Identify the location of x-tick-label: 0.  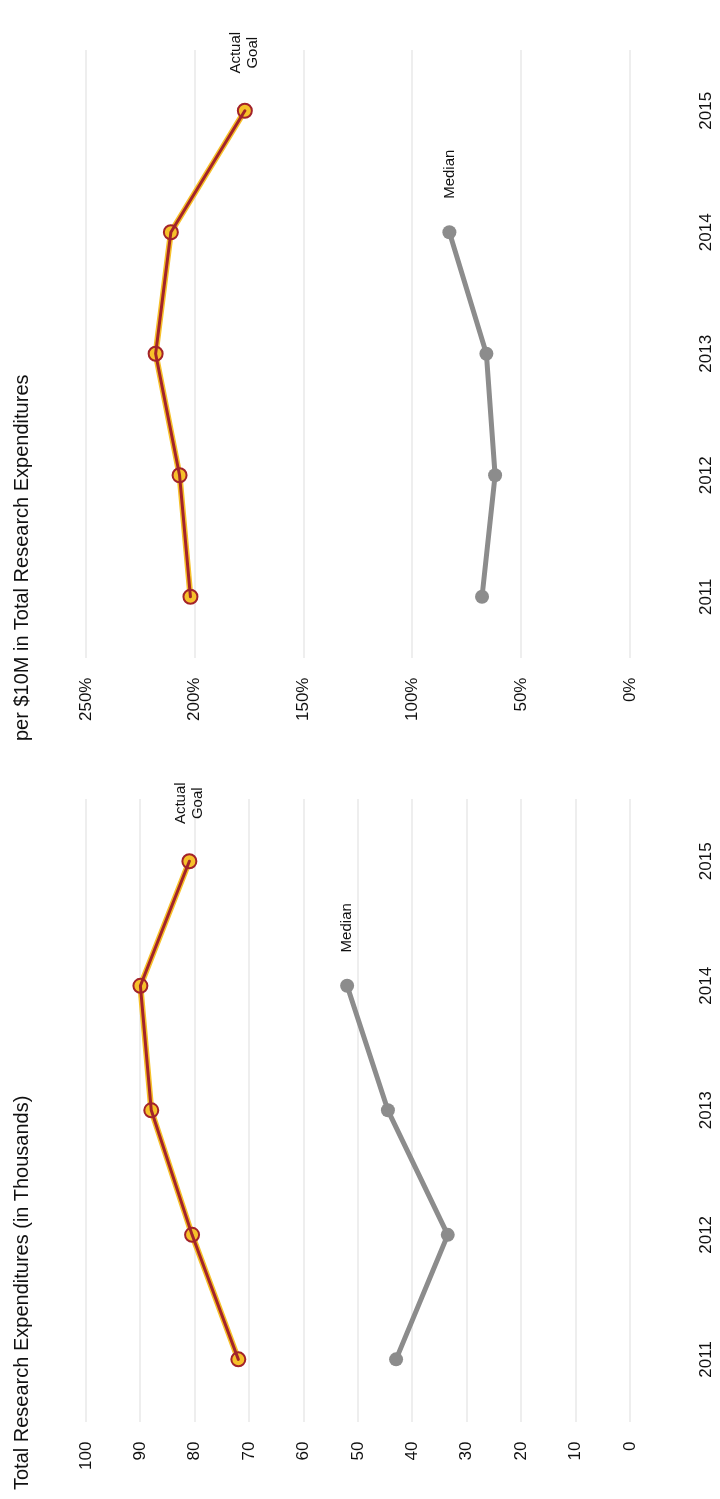
(629, 1446).